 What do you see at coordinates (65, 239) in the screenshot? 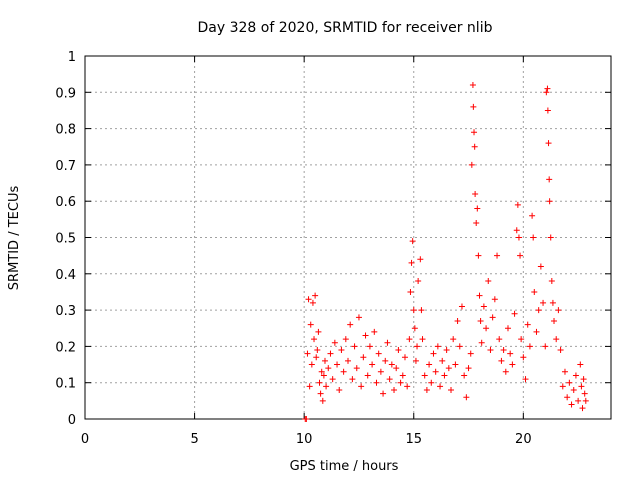
I see `y-tick-label: 0.5` at bounding box center [65, 239].